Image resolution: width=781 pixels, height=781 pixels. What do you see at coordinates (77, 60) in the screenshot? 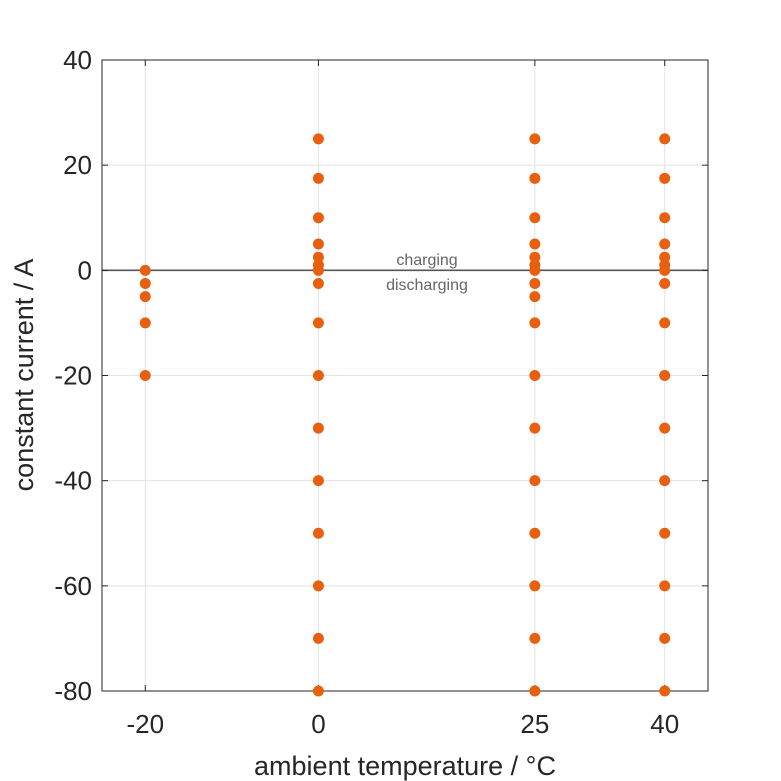
I see `y-tick-label: 40` at bounding box center [77, 60].